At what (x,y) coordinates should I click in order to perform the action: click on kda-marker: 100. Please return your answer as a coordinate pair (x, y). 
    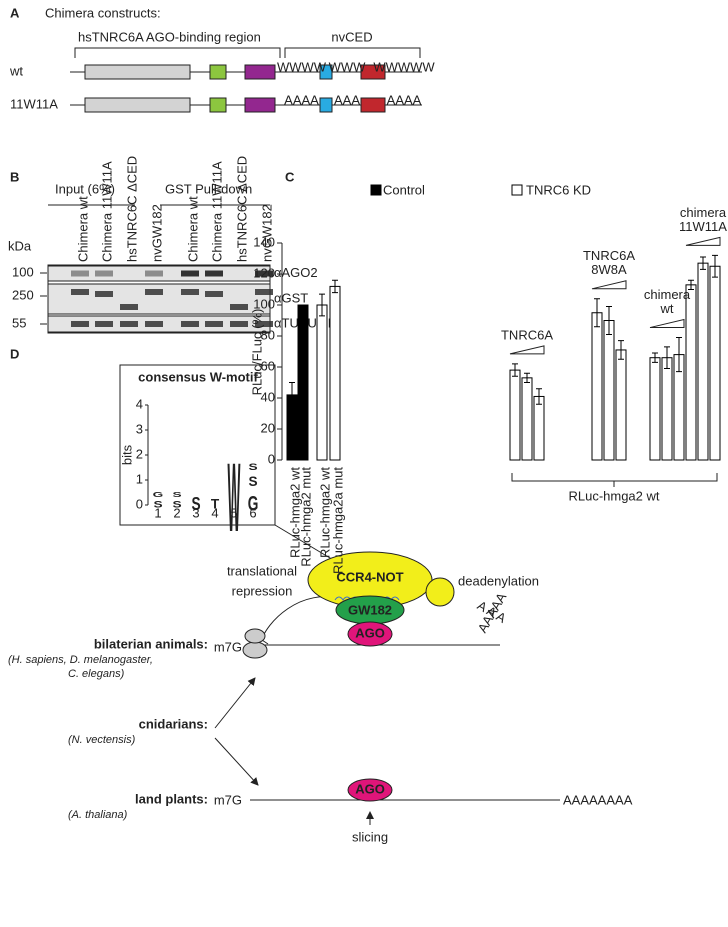
    Looking at the image, I should click on (23, 271).